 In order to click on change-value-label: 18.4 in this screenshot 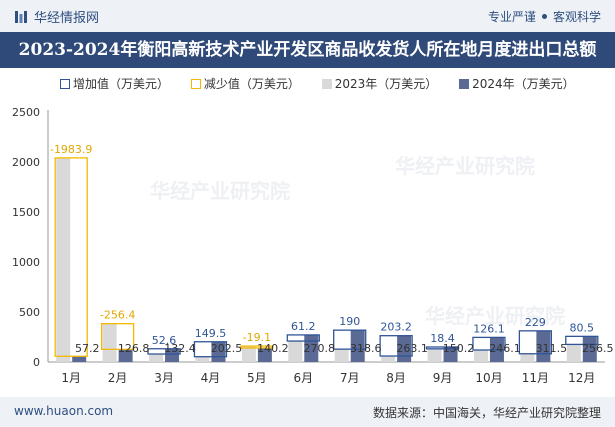, I will do `click(442, 338)`.